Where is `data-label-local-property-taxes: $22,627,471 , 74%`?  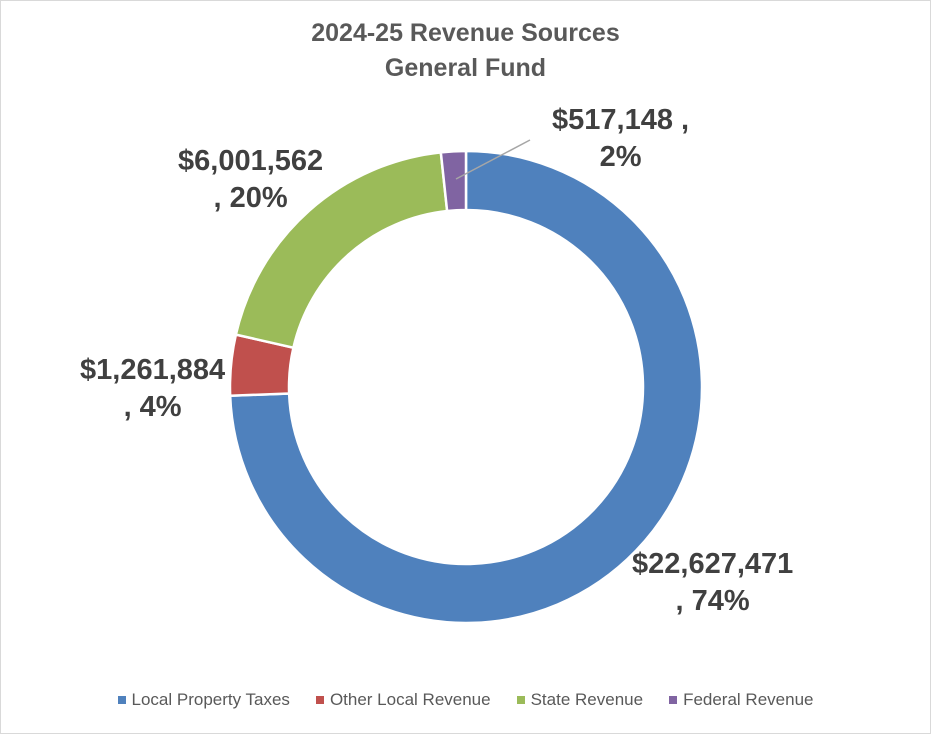 data-label-local-property-taxes: $22,627,471 , 74% is located at coordinates (712, 583).